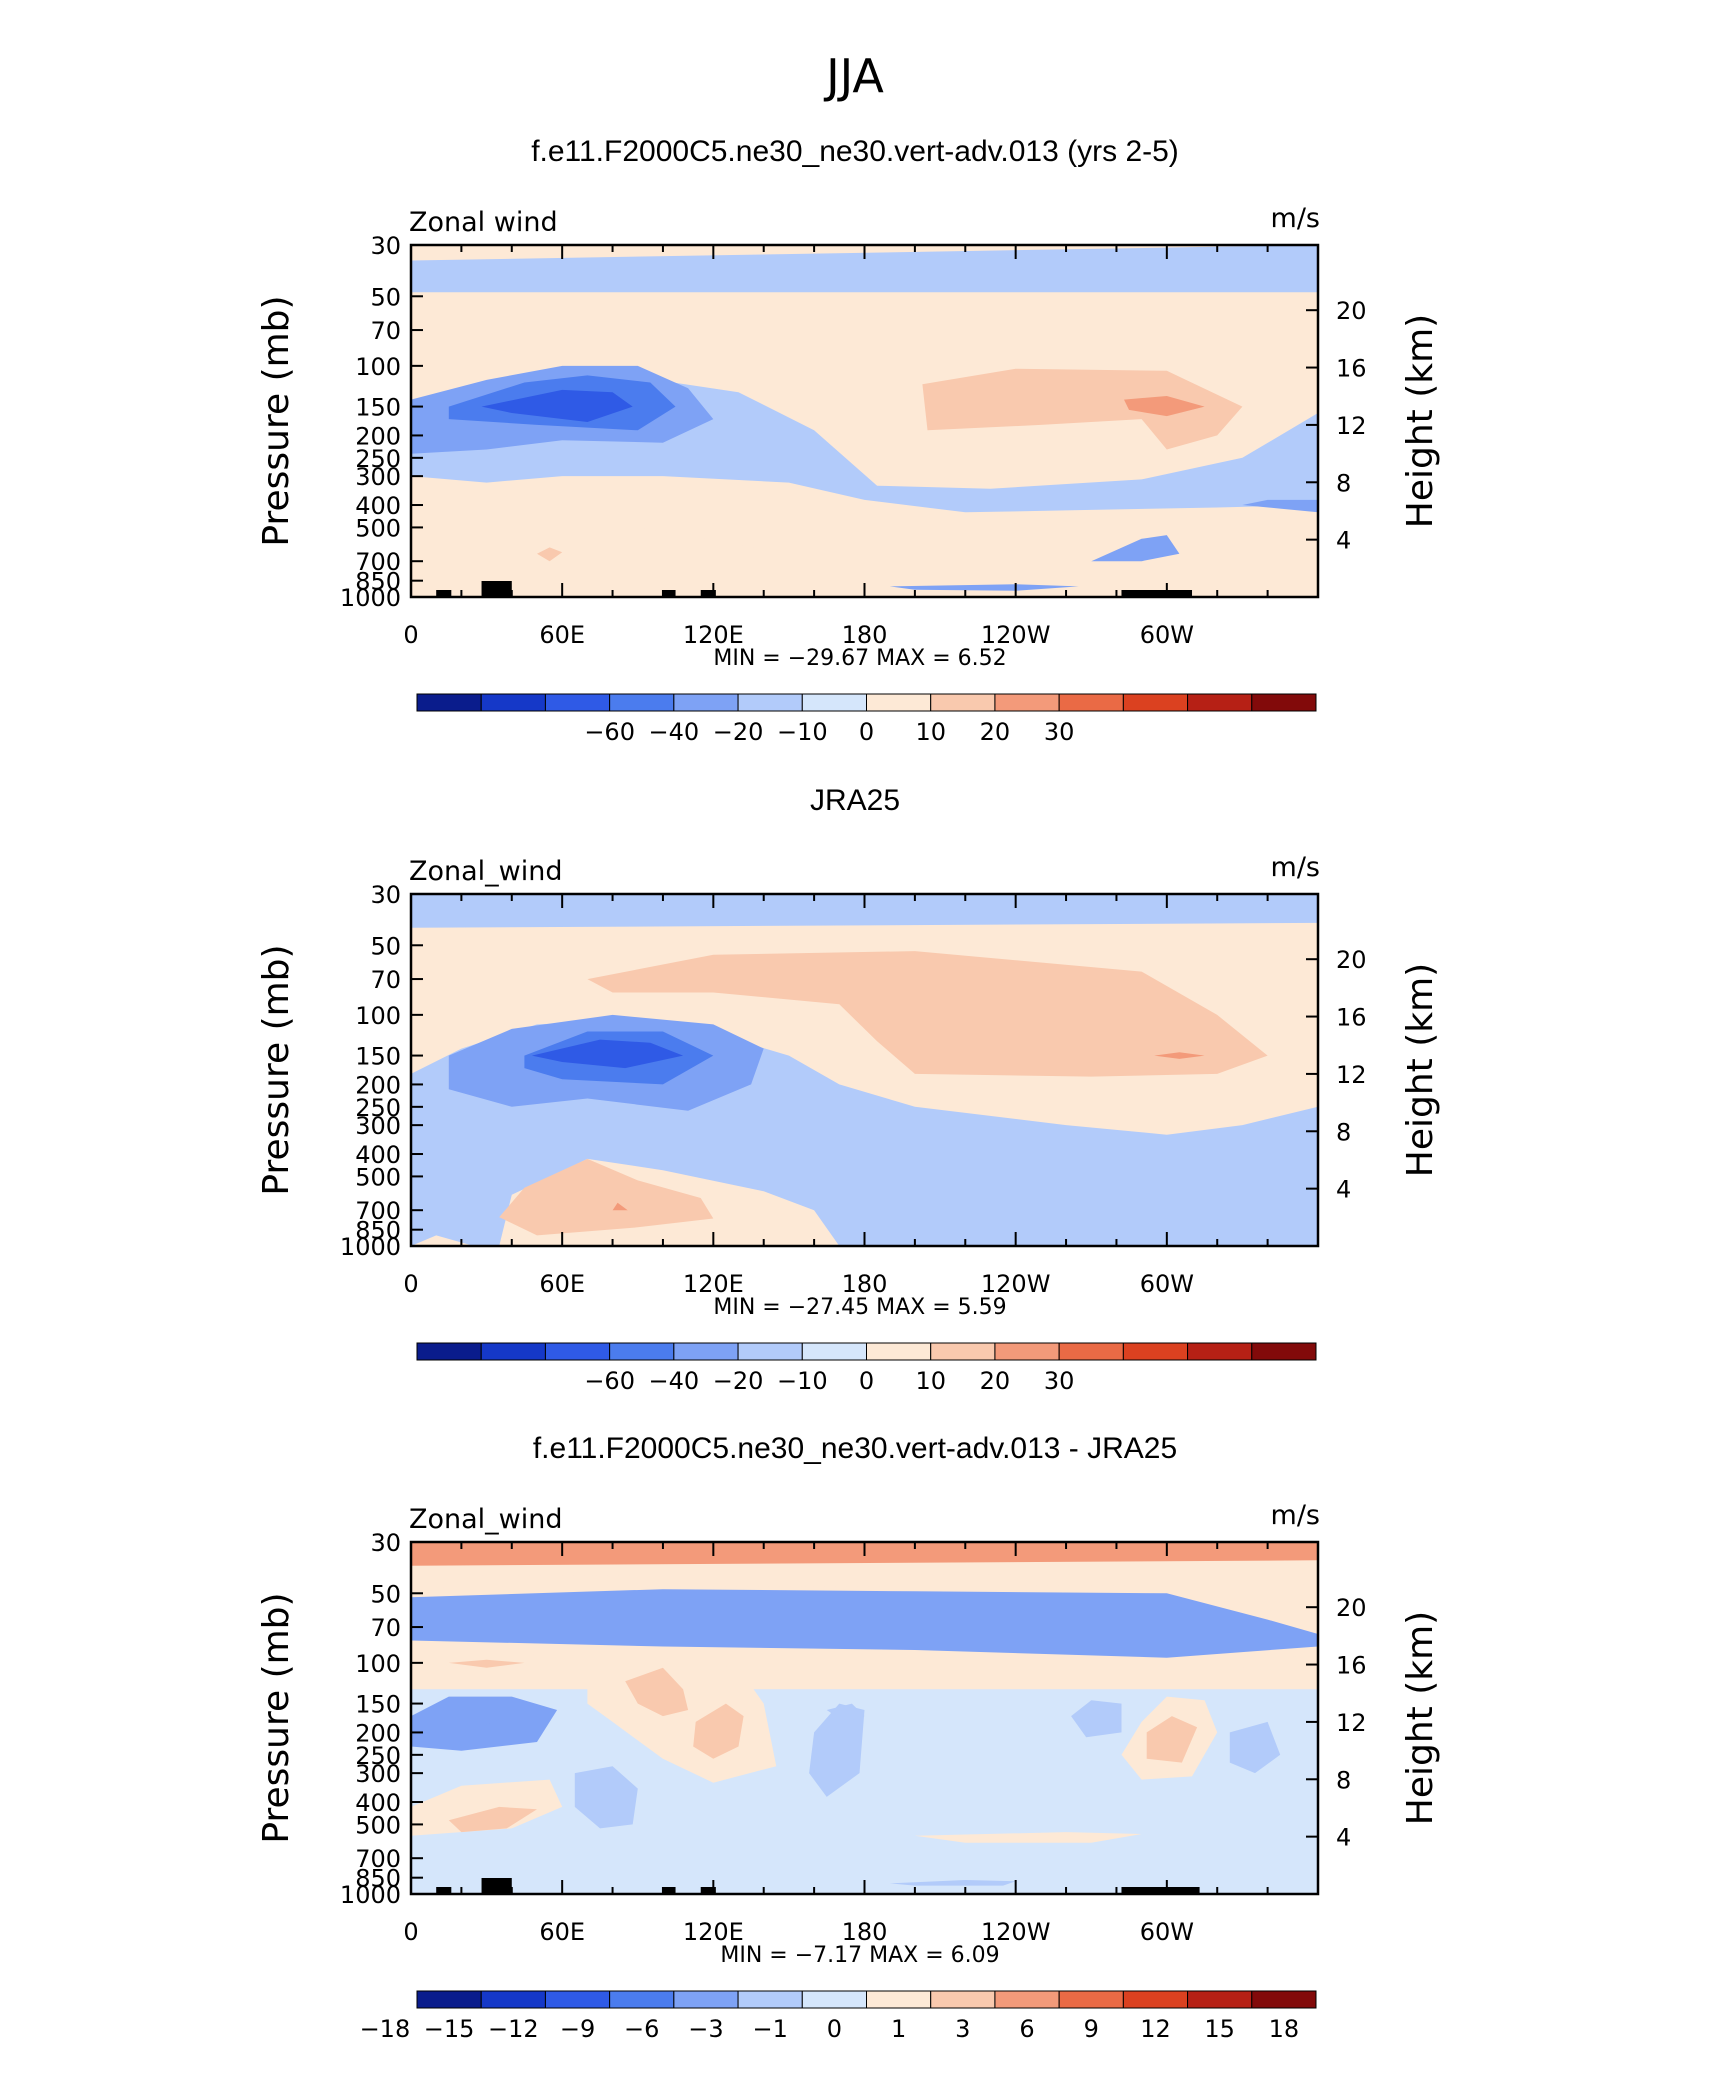 This screenshot has height=2074, width=1710. Describe the element at coordinates (483, 222) in the screenshot. I see `left-string: Zonal wind` at that location.